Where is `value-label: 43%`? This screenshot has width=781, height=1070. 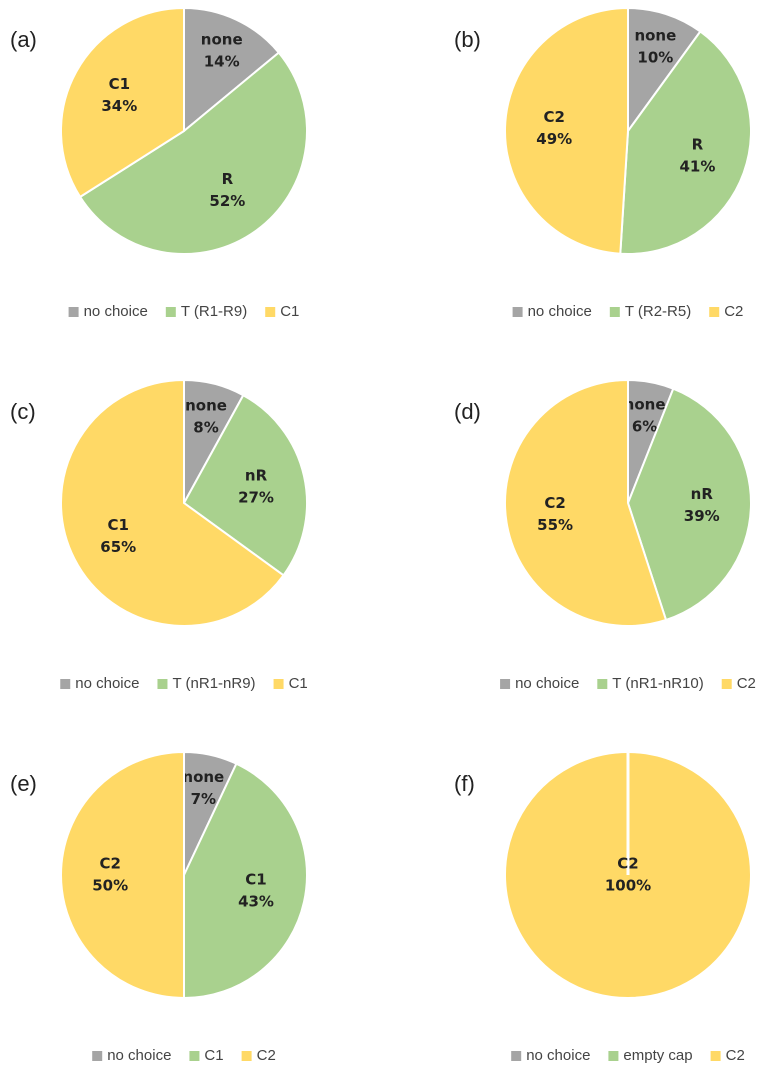
value-label: 43% is located at coordinates (256, 902).